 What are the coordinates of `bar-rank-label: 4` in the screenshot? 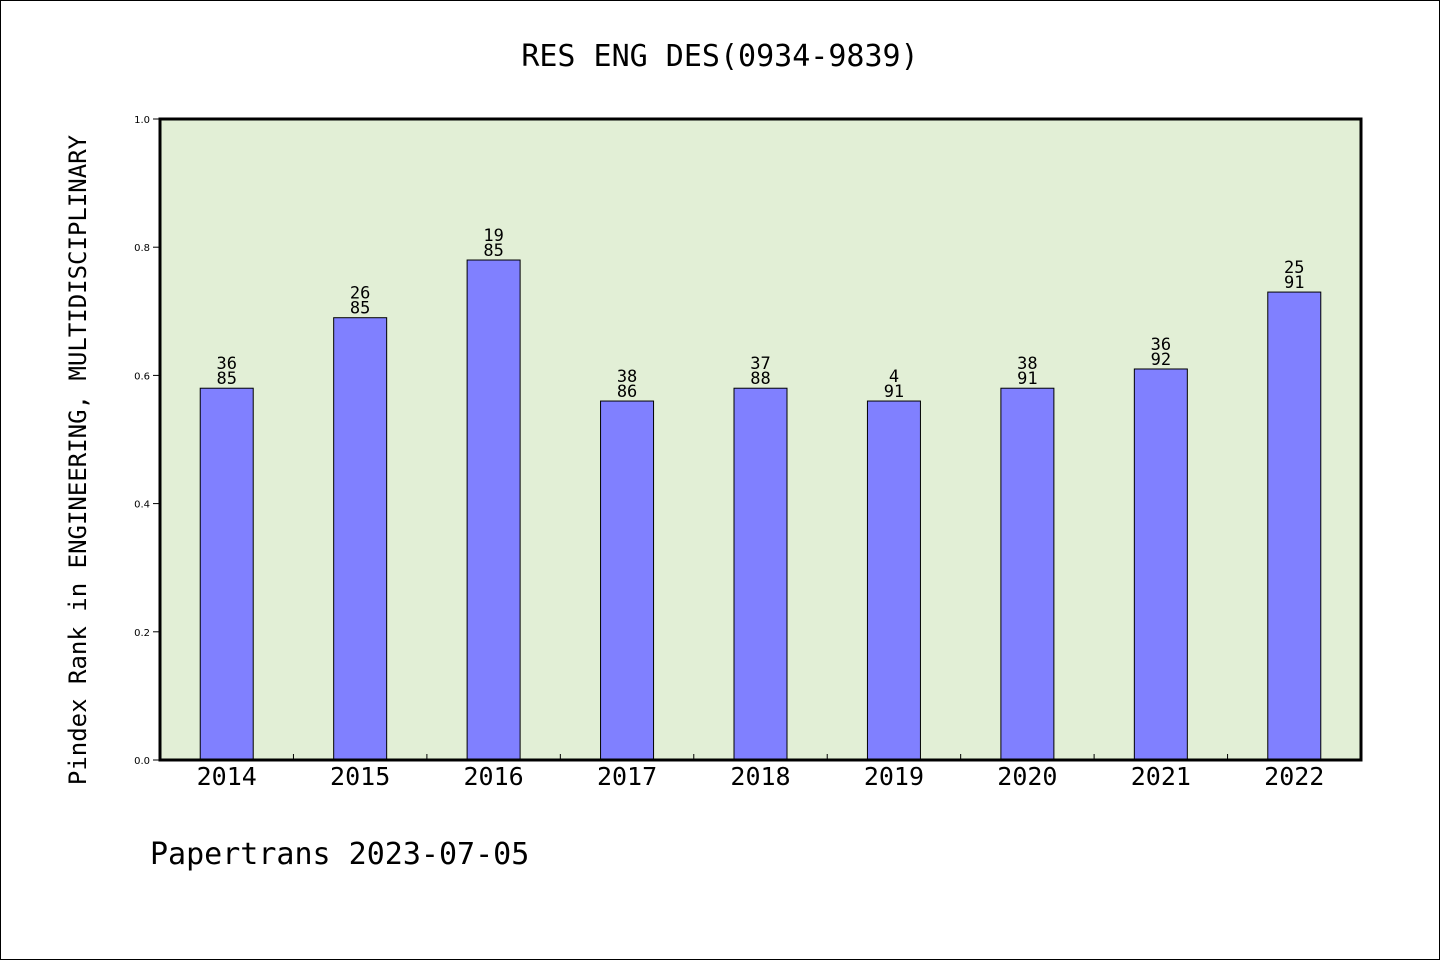 It's located at (894, 377).